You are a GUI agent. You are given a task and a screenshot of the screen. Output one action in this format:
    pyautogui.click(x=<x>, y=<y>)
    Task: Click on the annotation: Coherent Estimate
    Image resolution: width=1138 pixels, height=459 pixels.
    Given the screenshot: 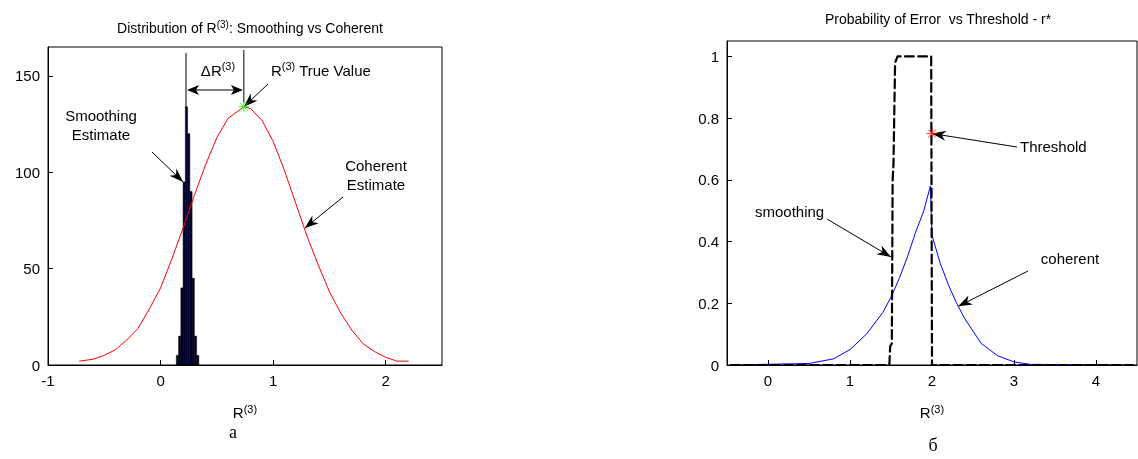 What is the action you would take?
    pyautogui.click(x=376, y=175)
    